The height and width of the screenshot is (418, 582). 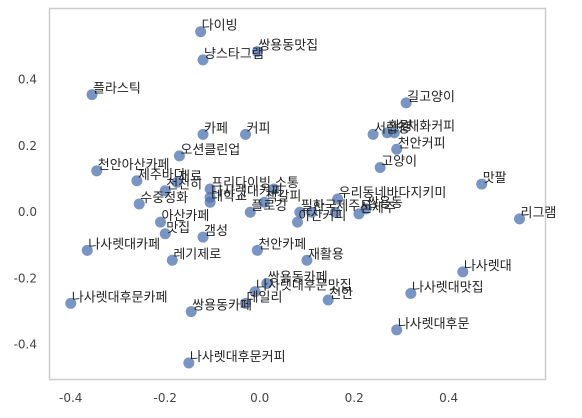 I want to click on x-axis-ticks: -0.4 -0.2 0.0 0.2 0.4, so click(x=258, y=398).